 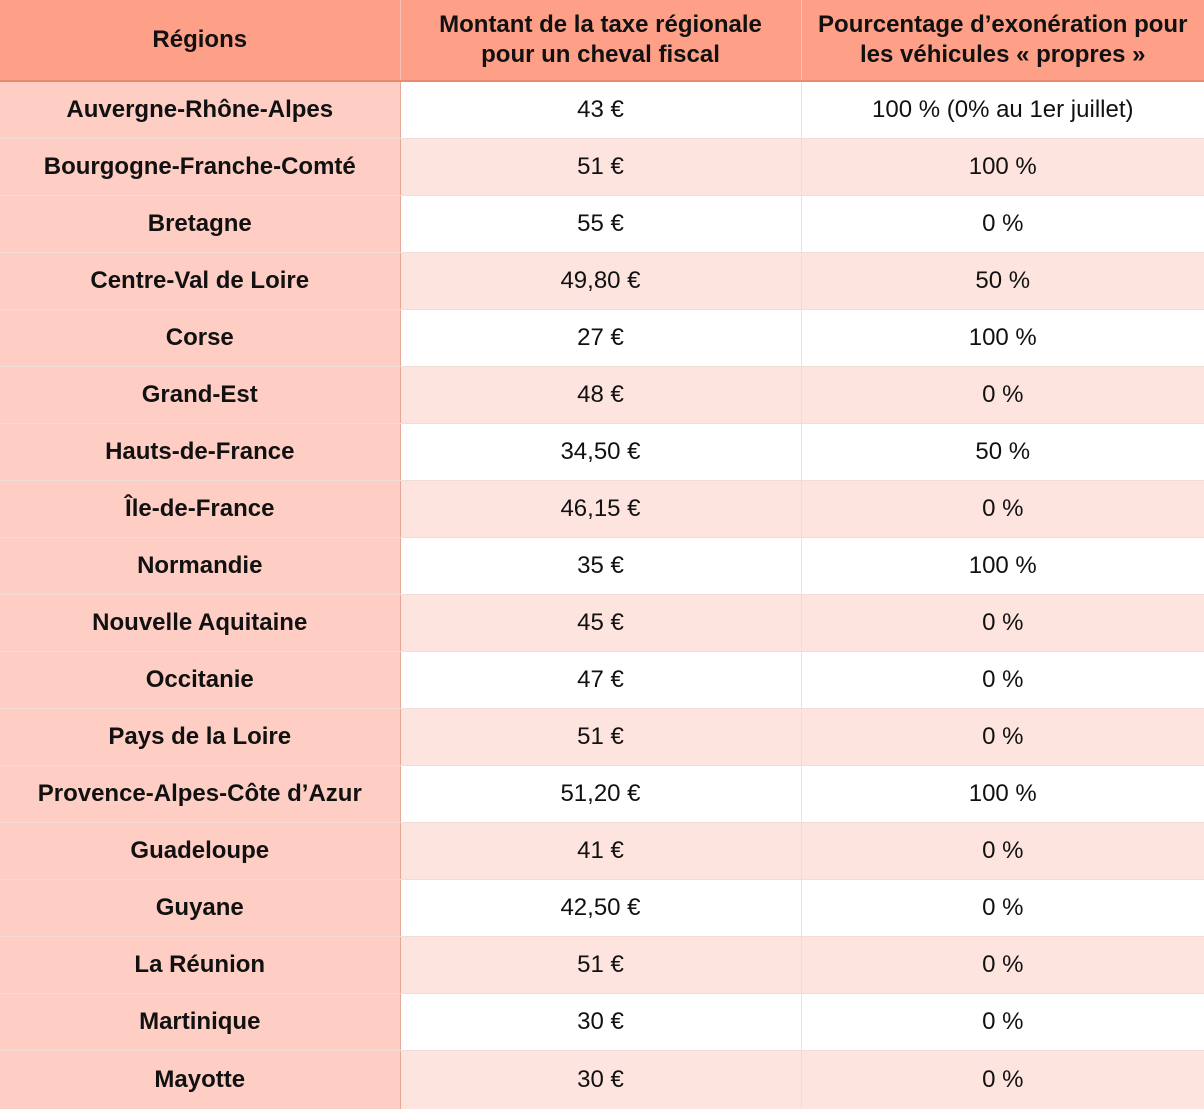 What do you see at coordinates (600, 224) in the screenshot?
I see `tax-amount-cell: 55 €` at bounding box center [600, 224].